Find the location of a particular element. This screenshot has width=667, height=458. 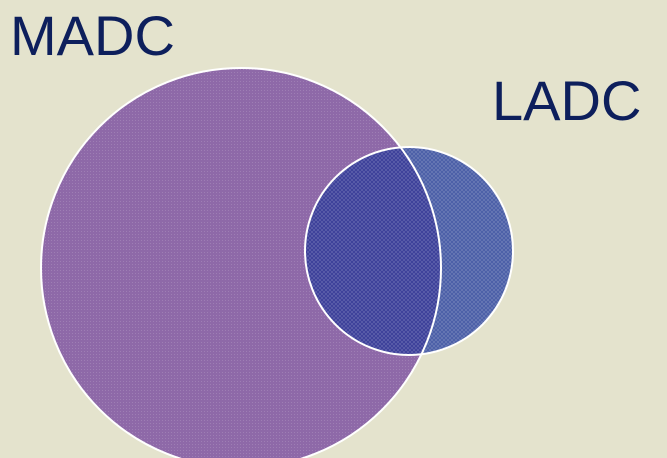

madc-label: MADC is located at coordinates (92, 35).